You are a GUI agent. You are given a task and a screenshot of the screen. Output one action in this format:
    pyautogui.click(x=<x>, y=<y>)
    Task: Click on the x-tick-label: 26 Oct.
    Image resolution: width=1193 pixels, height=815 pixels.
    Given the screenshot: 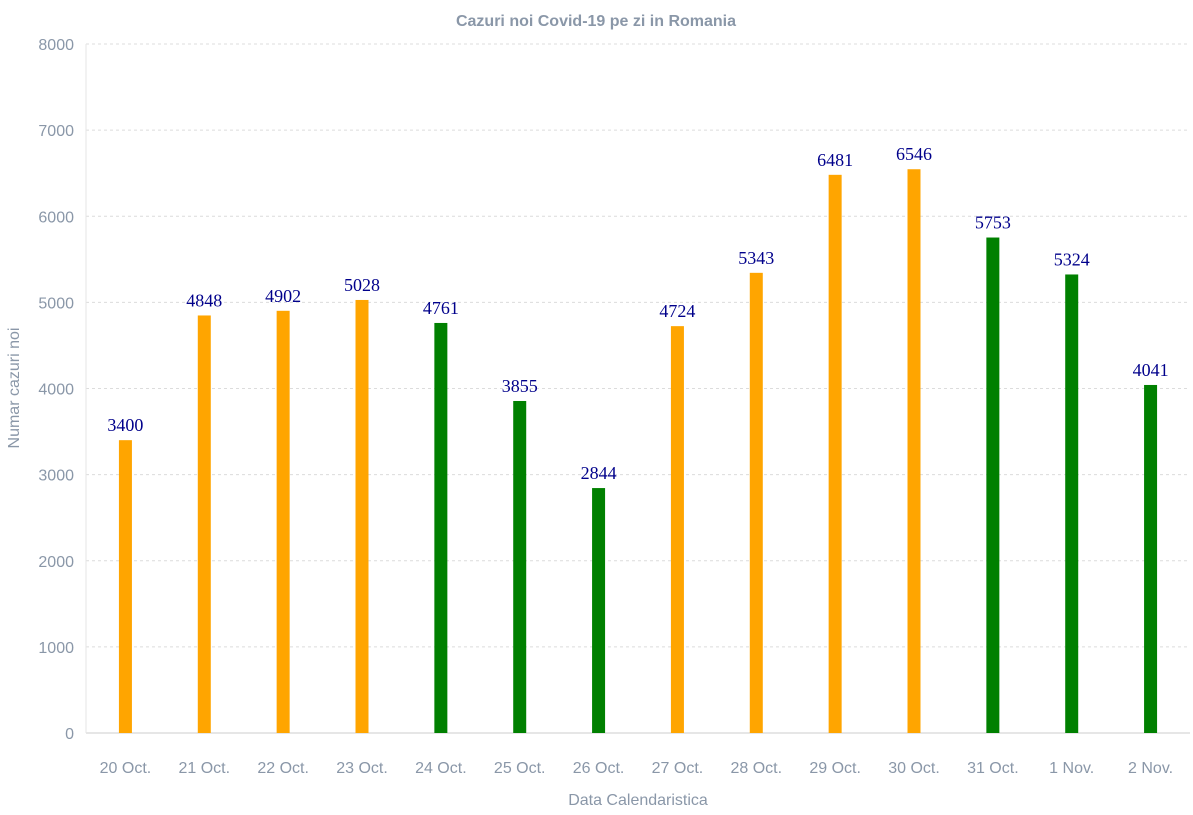 What is the action you would take?
    pyautogui.click(x=599, y=768)
    